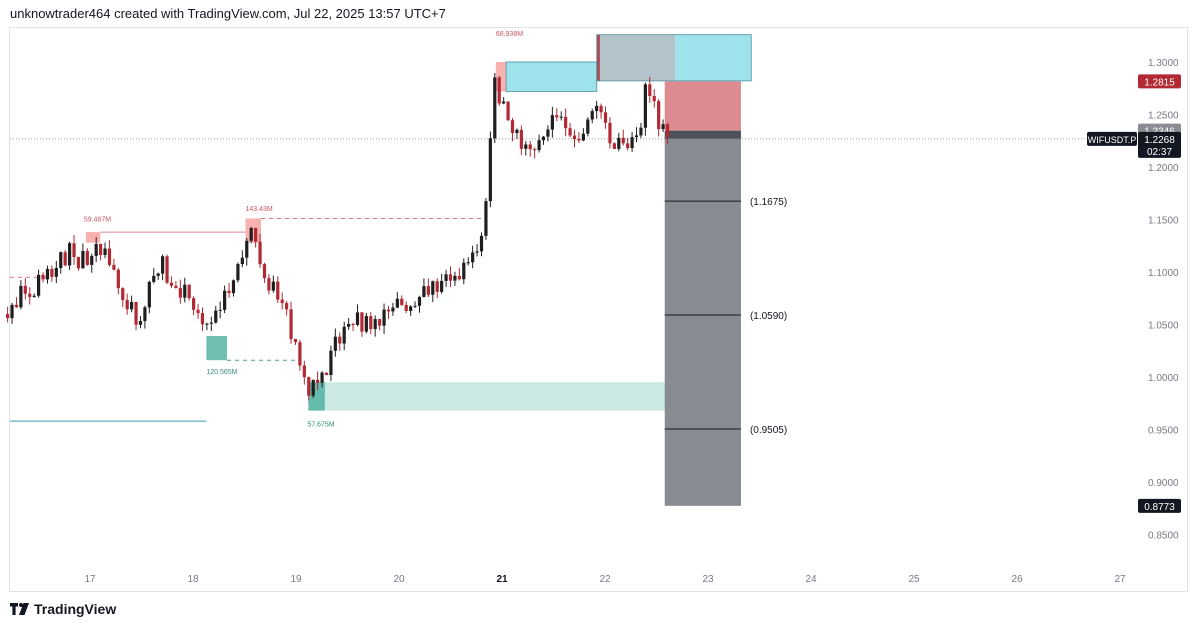 This screenshot has height=627, width=1200. I want to click on price-badge-value: 0.8773, so click(1159, 507).